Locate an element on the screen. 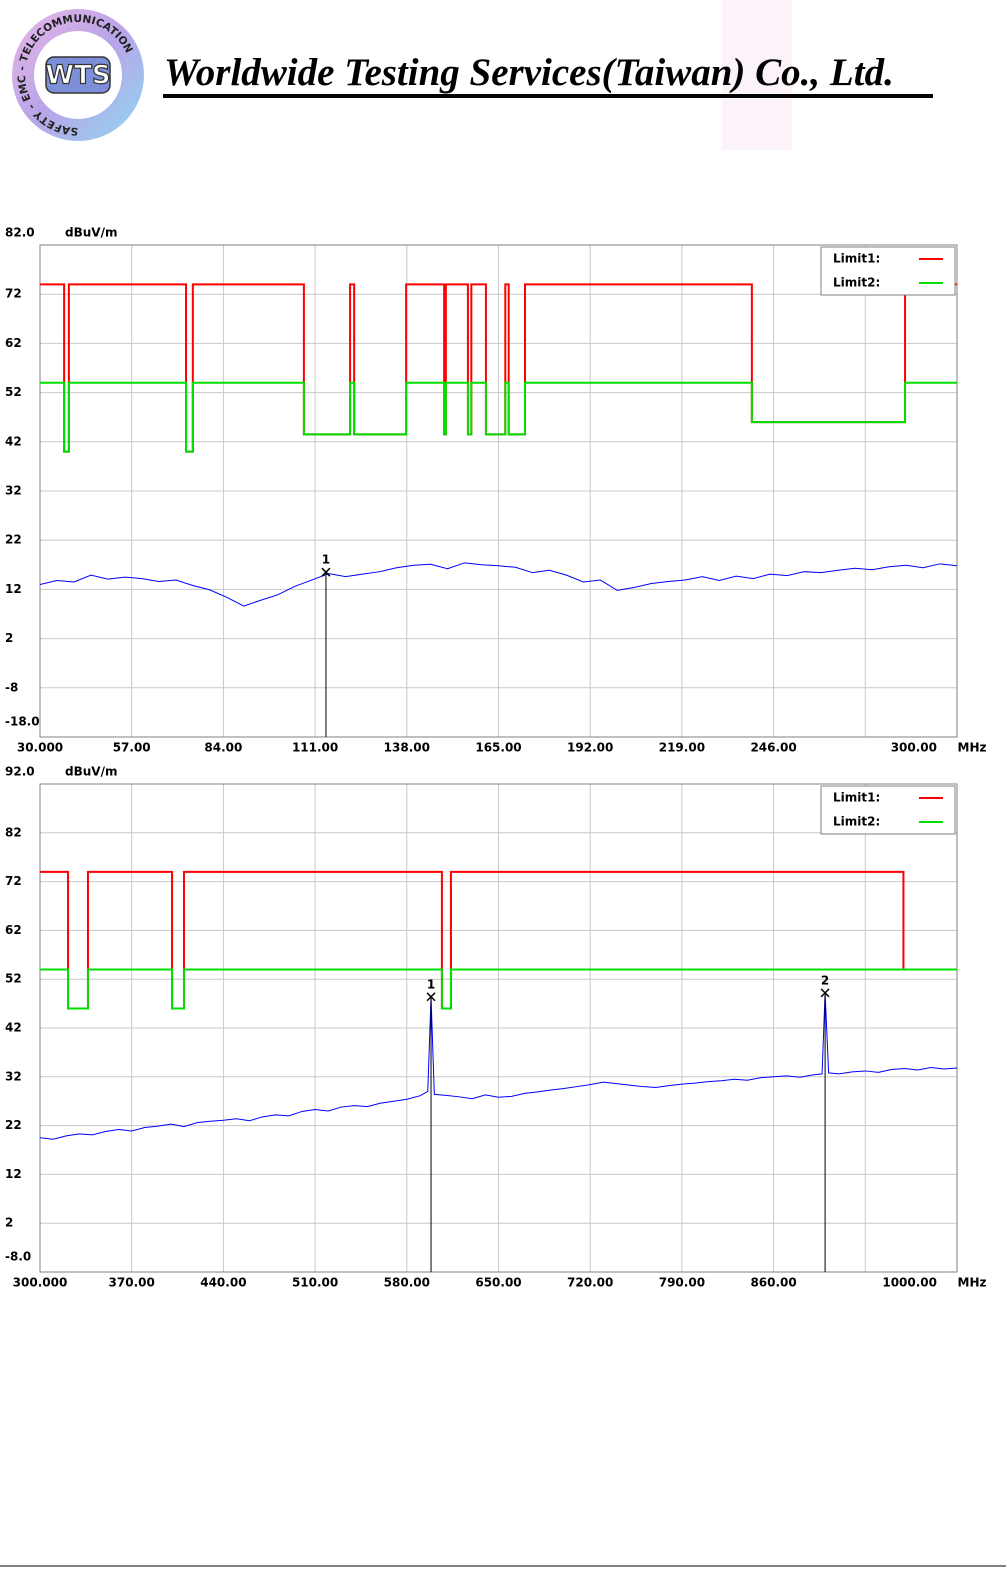  x-tick-label: 860.00 is located at coordinates (773, 1283).